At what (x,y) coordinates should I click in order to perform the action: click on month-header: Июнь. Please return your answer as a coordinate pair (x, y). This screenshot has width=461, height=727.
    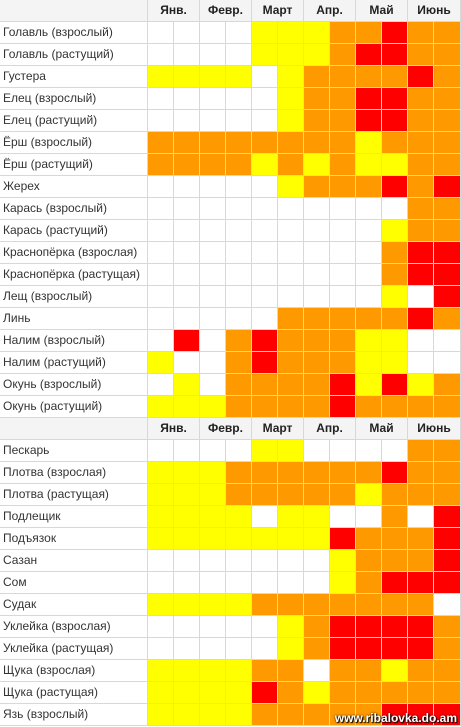
    Looking at the image, I should click on (434, 11).